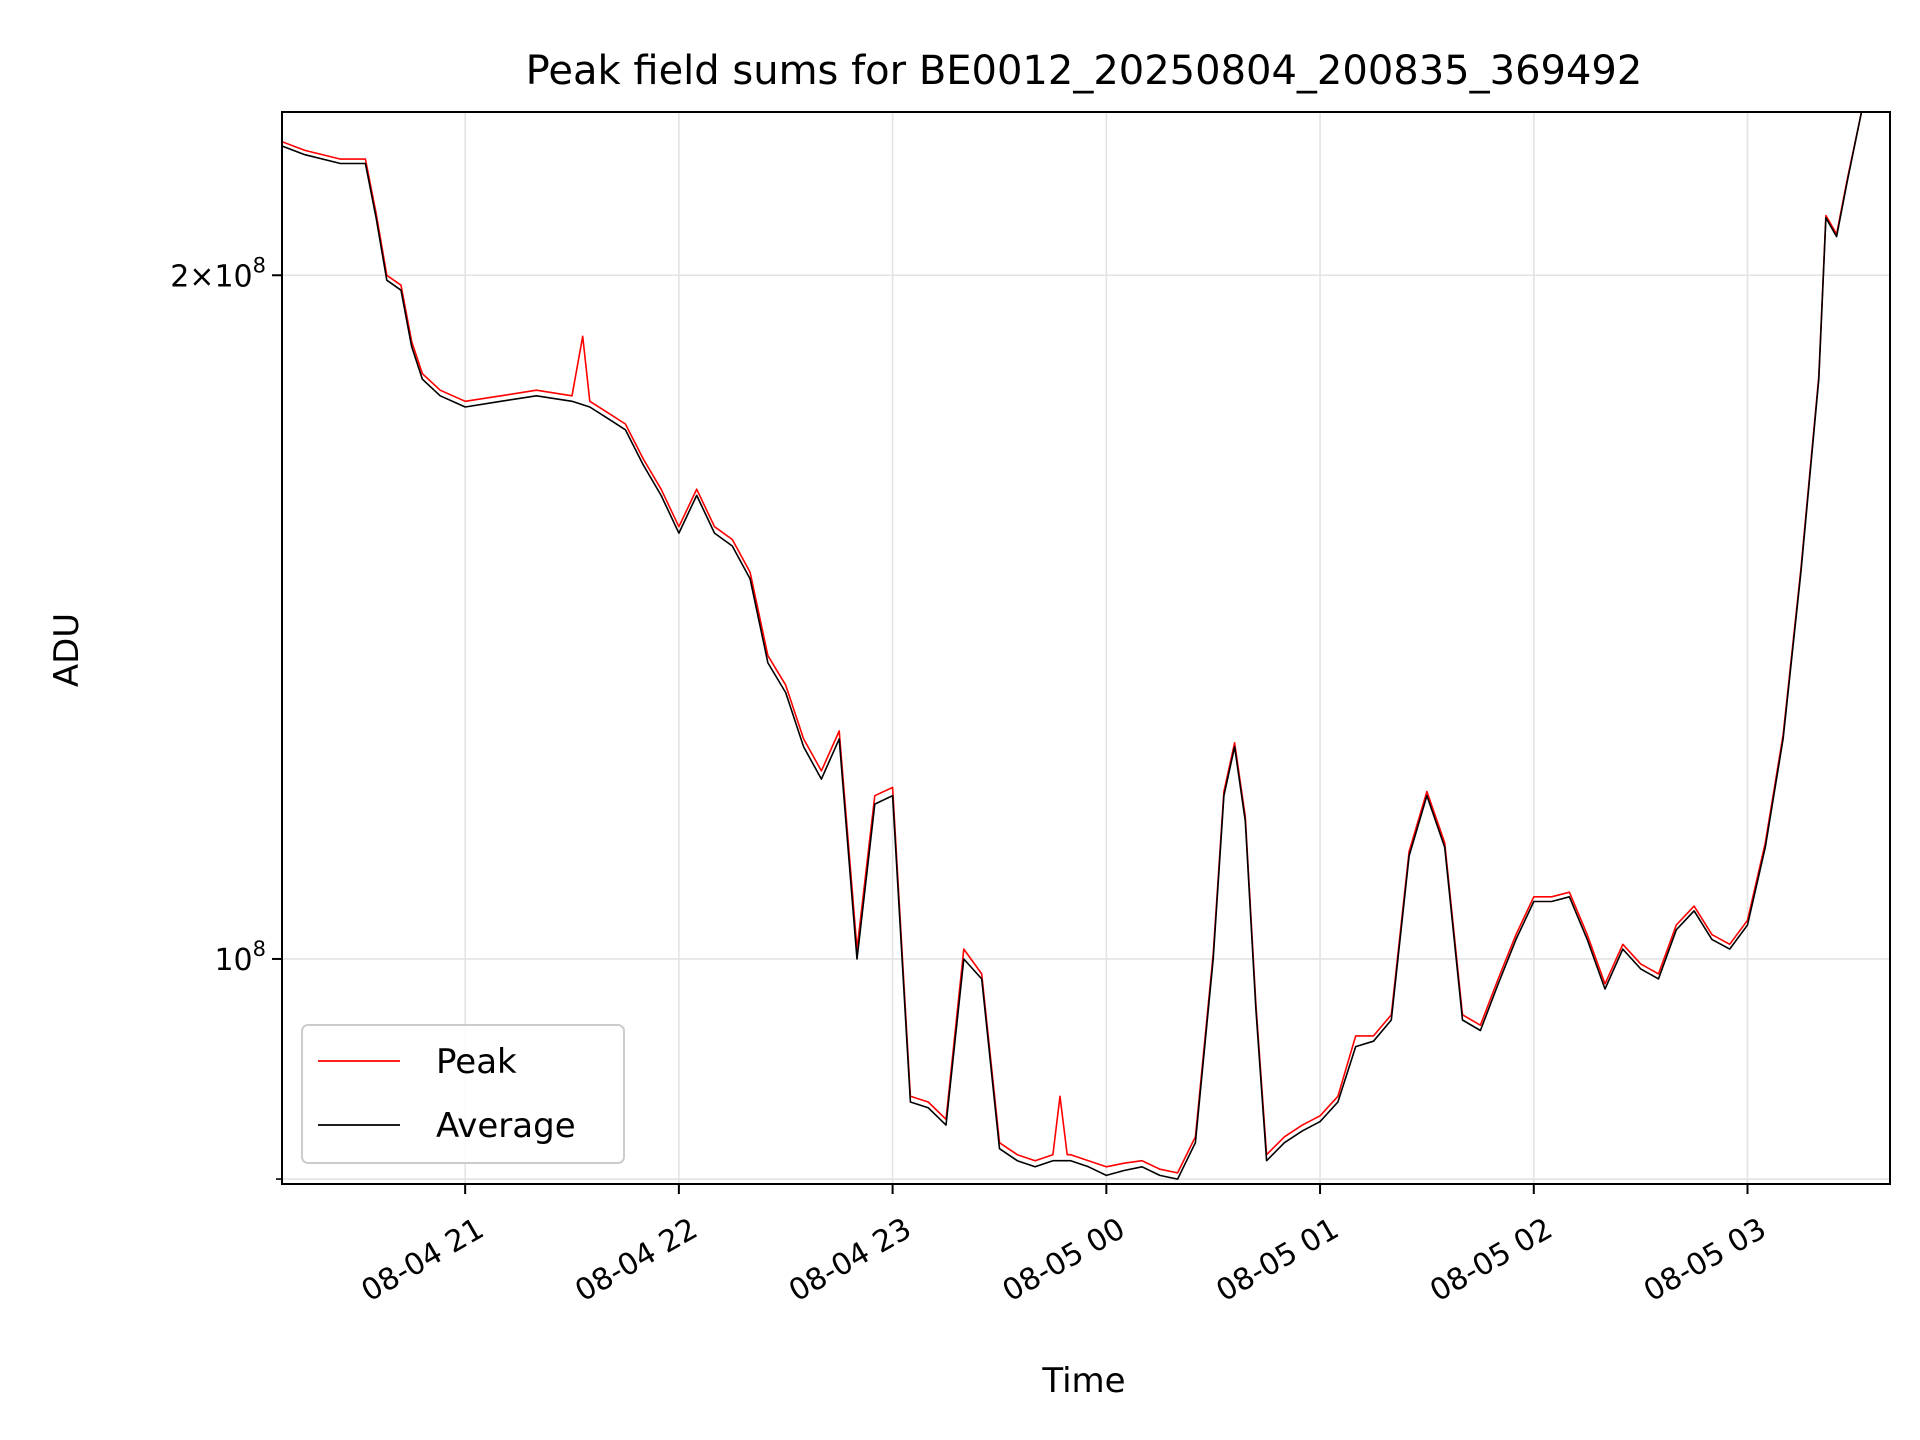 The width and height of the screenshot is (1920, 1440). Describe the element at coordinates (850, 1260) in the screenshot. I see `x-tick-label: 08-04 23` at that location.